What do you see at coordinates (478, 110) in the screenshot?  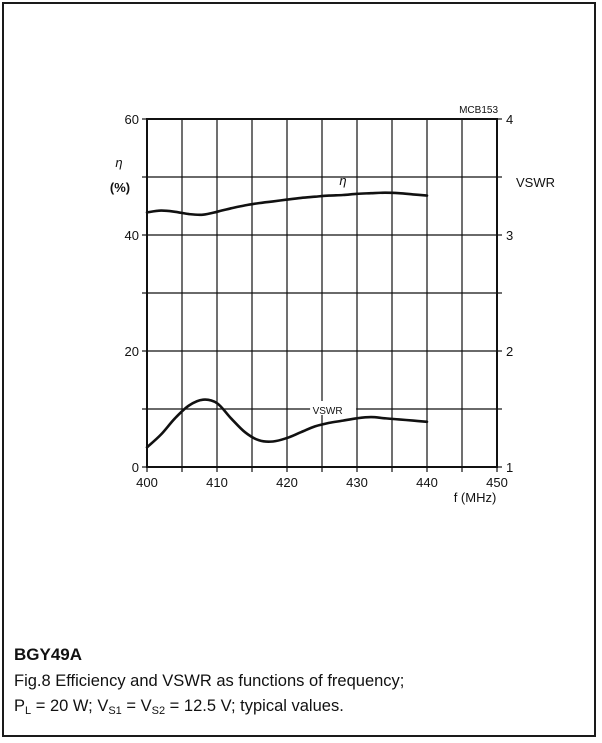 I see `figure-id: MCB153` at bounding box center [478, 110].